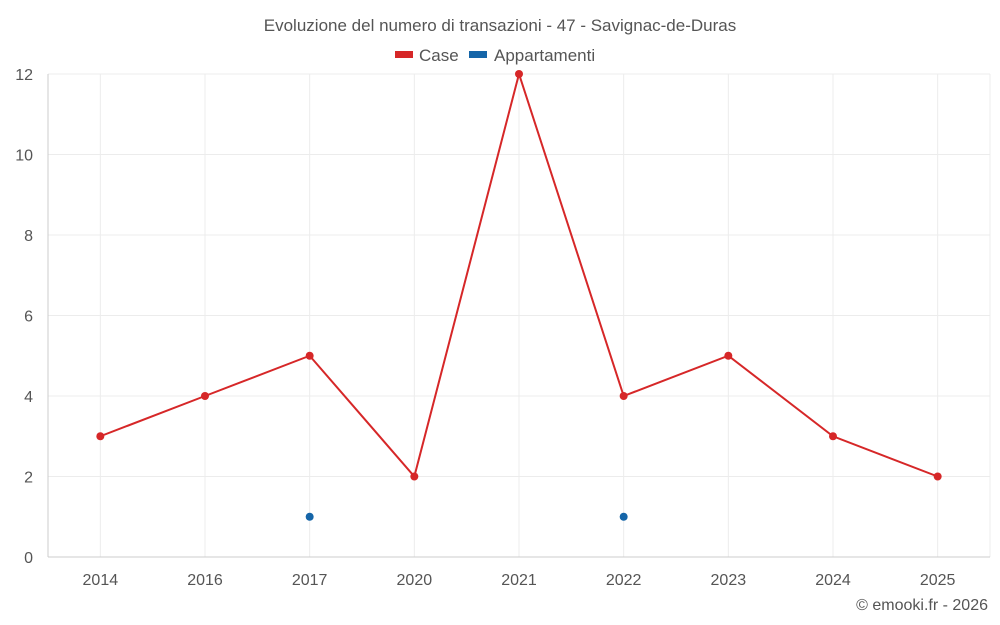 This screenshot has height=625, width=1000. What do you see at coordinates (28, 397) in the screenshot?
I see `y-tick-label: 4` at bounding box center [28, 397].